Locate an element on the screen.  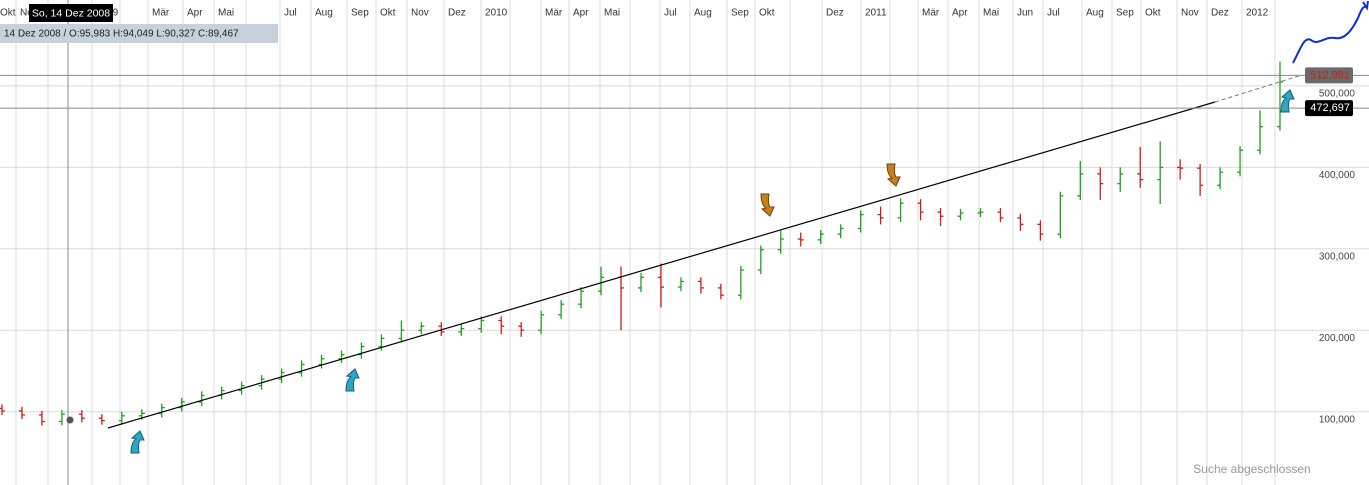
y-tick-label: 100,000 is located at coordinates (1337, 419).